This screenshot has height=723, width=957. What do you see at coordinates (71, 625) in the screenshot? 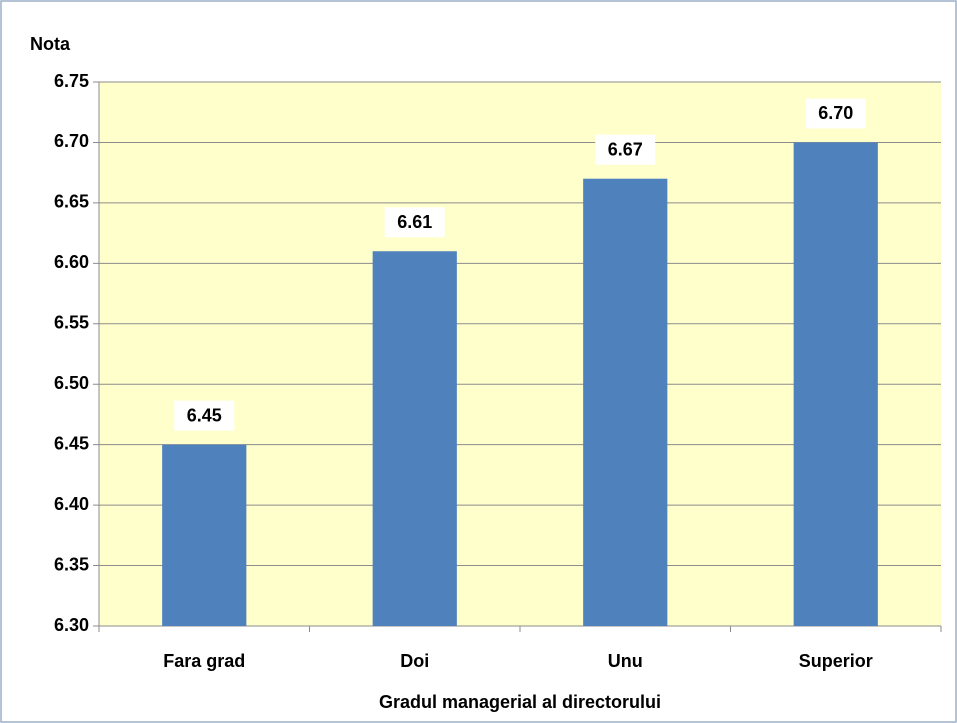
I see `y-tick-label: 6.30` at bounding box center [71, 625].